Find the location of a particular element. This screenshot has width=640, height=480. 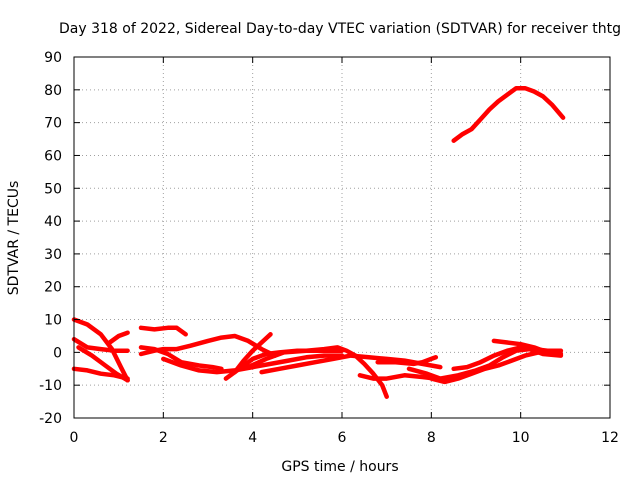

y-tick-label: 50 is located at coordinates (53, 189).